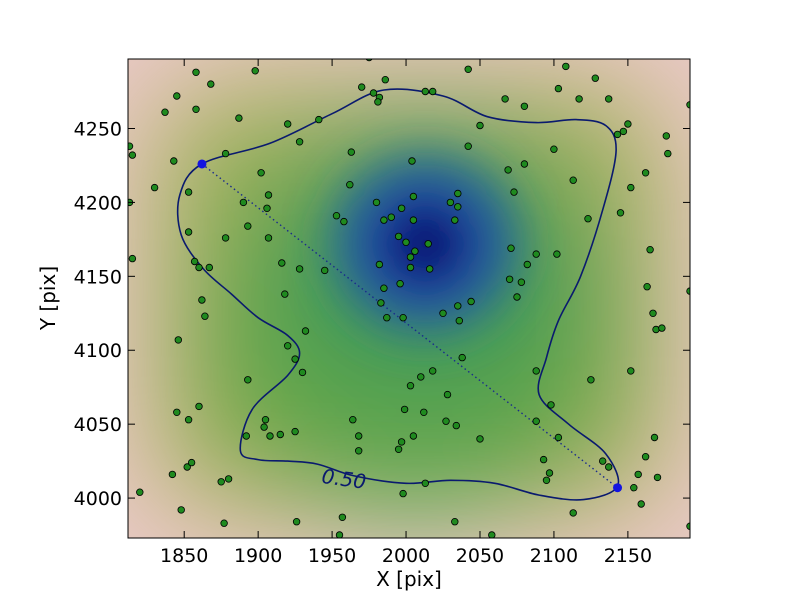 Image resolution: width=800 pixels, height=600 pixels. I want to click on diagonal-endpoint-upper, so click(202, 164).